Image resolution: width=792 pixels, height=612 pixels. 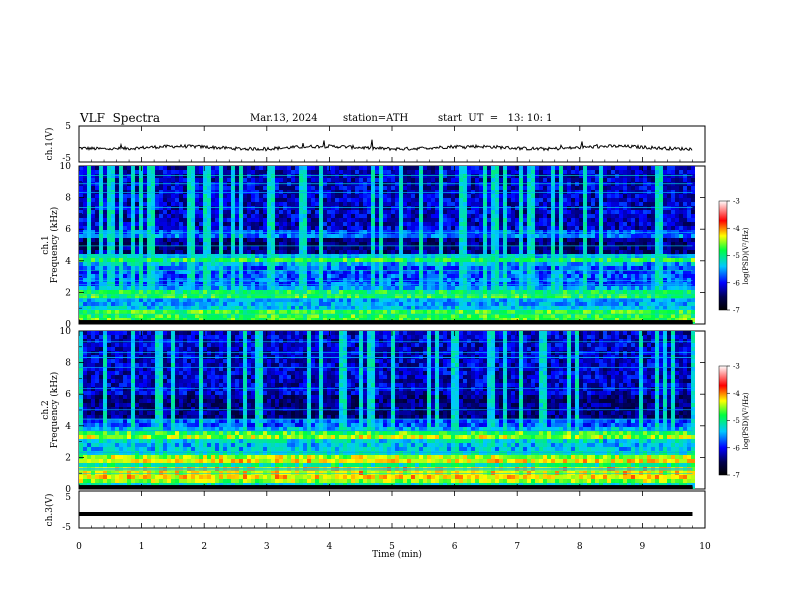 What do you see at coordinates (392, 547) in the screenshot?
I see `time-tick-label: 5` at bounding box center [392, 547].